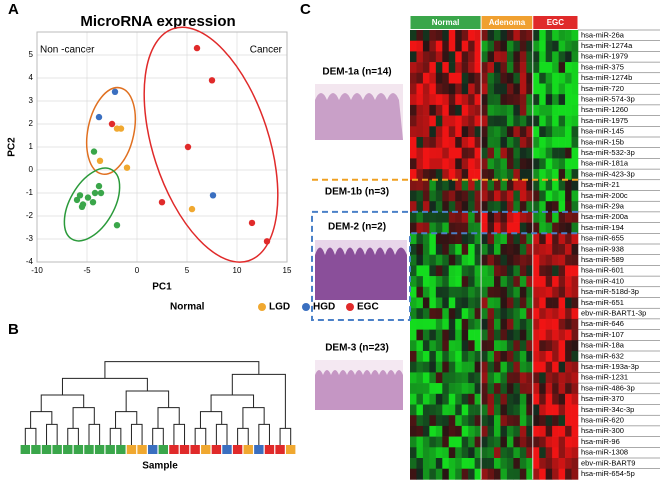 Image resolution: width=660 pixels, height=484 pixels. Describe the element at coordinates (350, 307) in the screenshot. I see `legend-marker` at that location.